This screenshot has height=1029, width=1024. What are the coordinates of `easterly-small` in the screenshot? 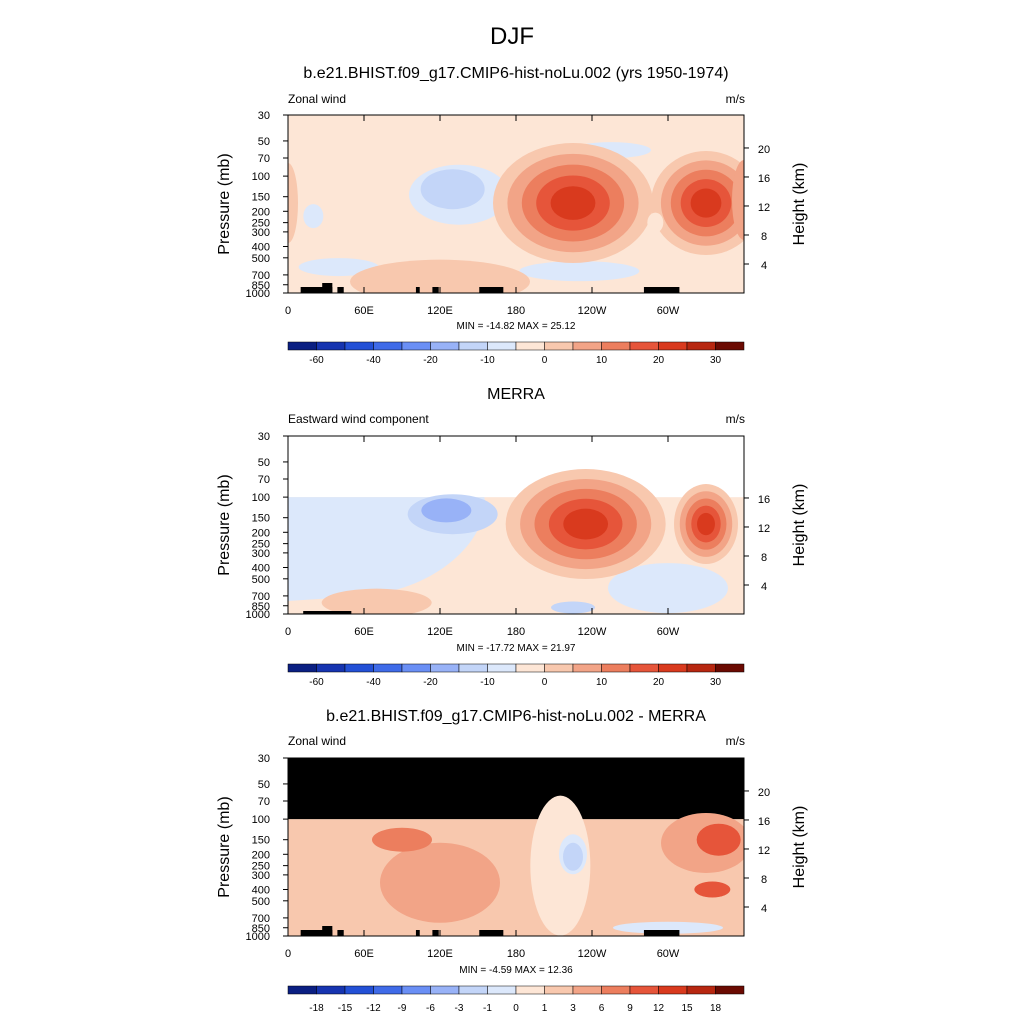 It's located at (313, 216).